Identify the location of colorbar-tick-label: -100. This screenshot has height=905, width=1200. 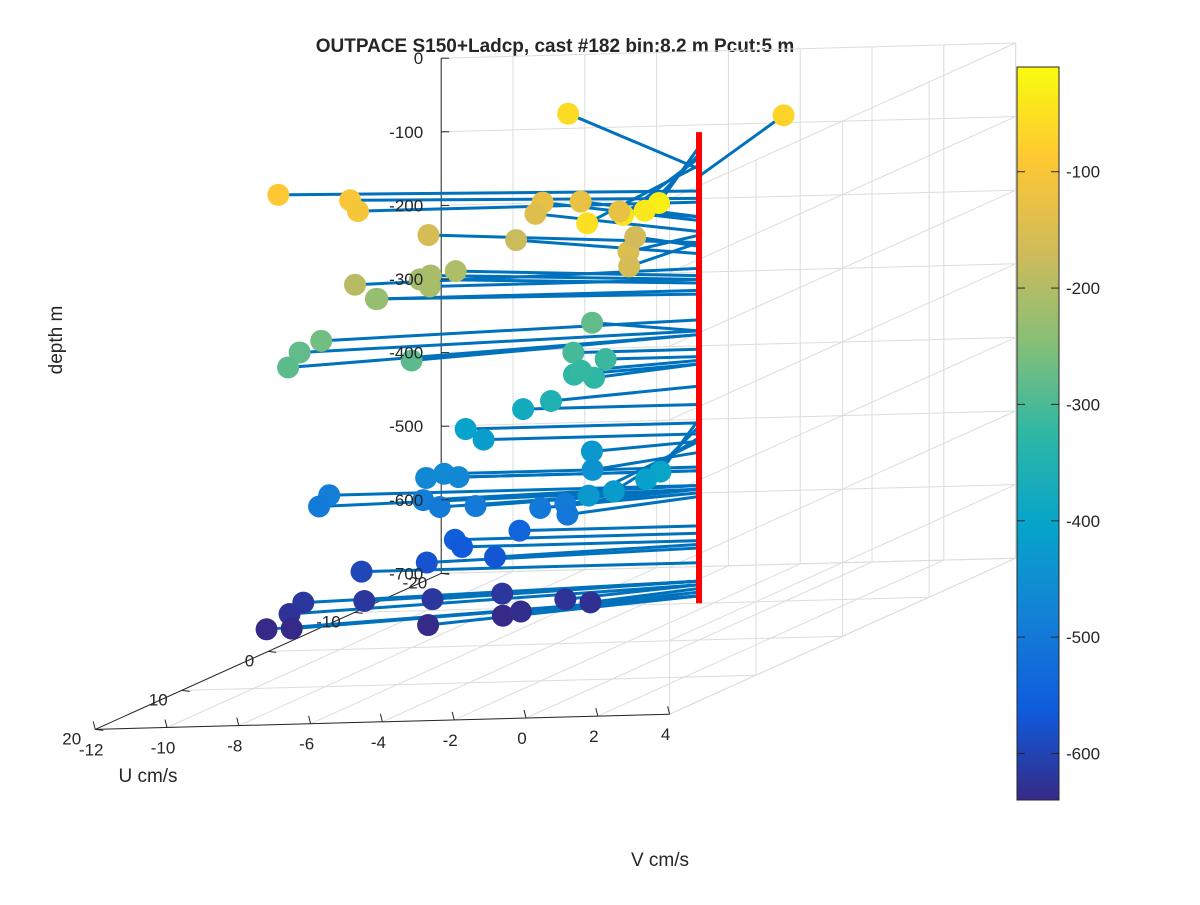
(1083, 172).